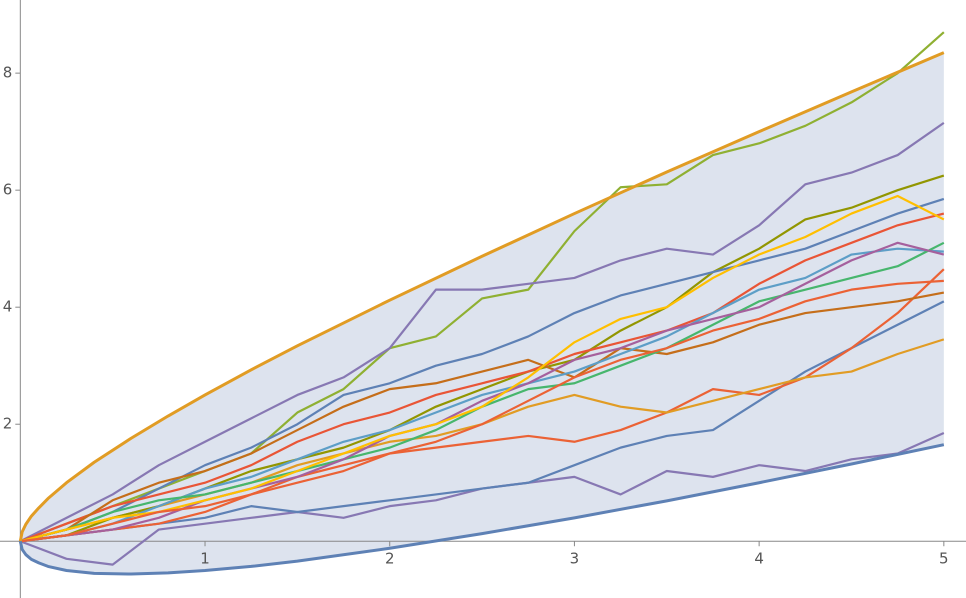 The image size is (966, 598). Describe the element at coordinates (205, 559) in the screenshot. I see `x-tick-label: 1` at that location.